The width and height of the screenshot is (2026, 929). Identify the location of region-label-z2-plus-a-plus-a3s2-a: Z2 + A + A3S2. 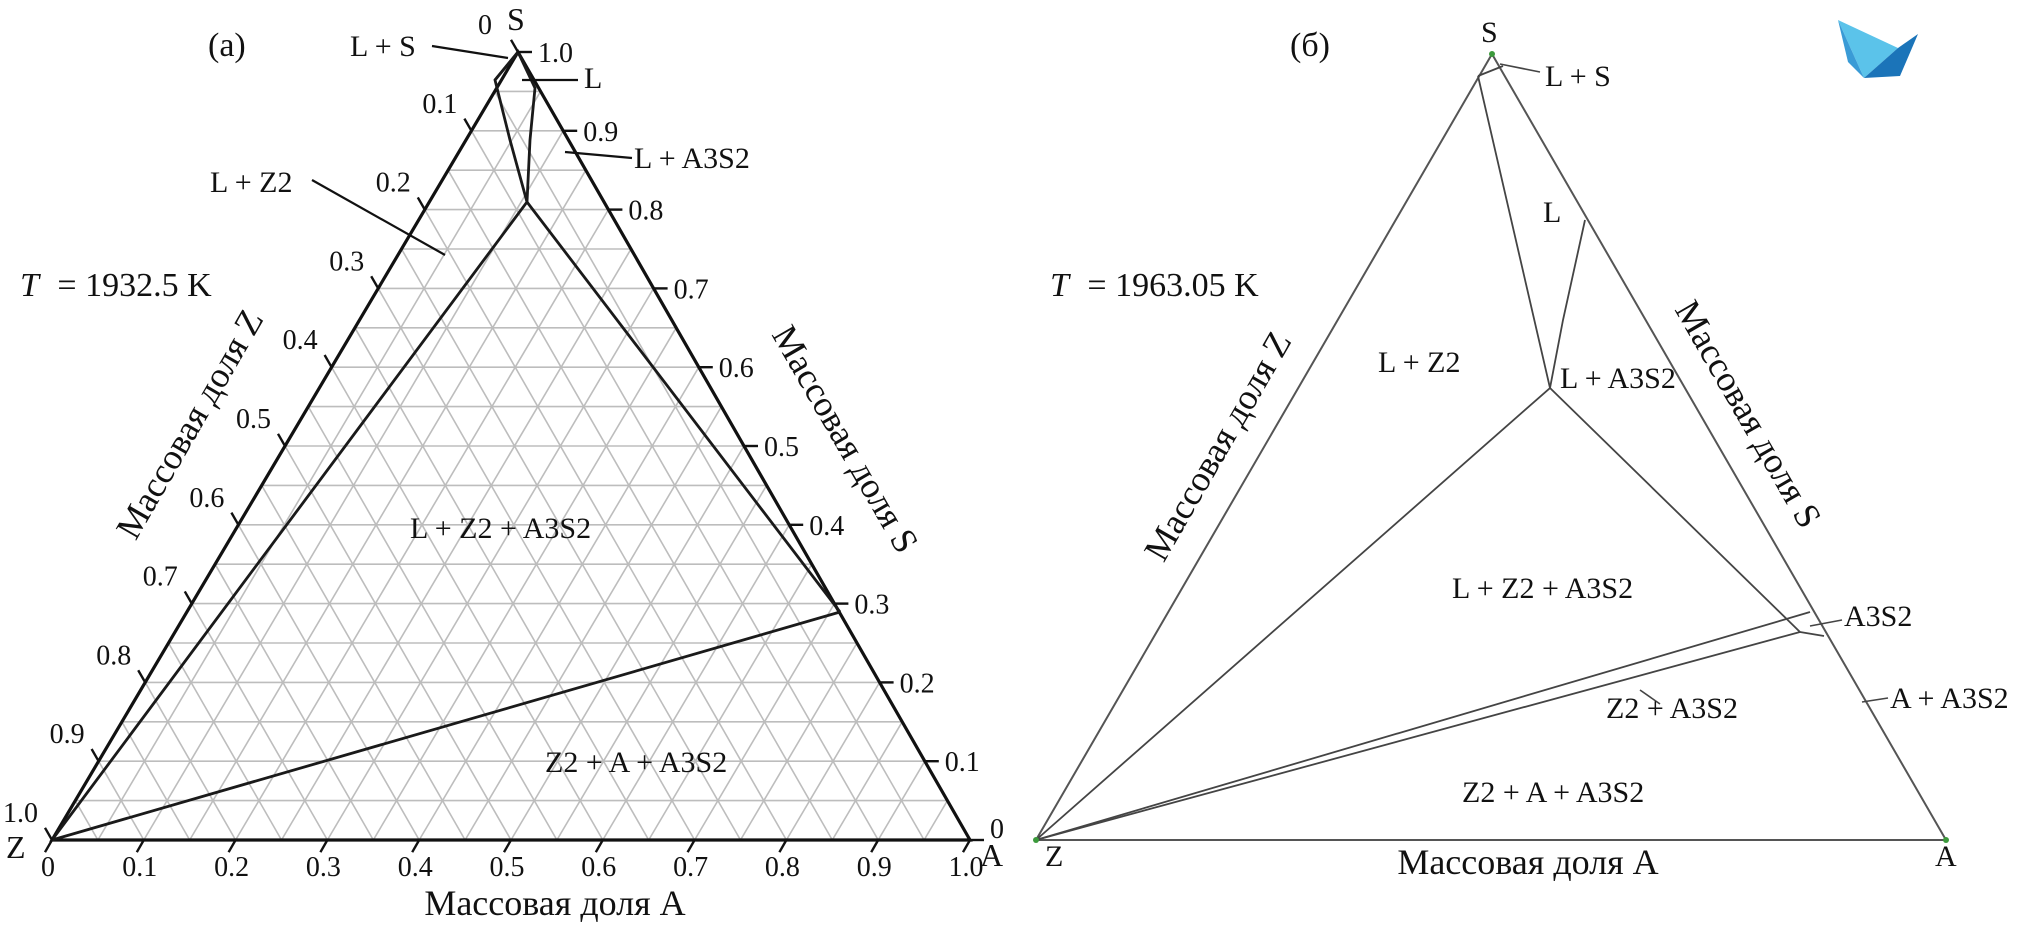
(636, 762).